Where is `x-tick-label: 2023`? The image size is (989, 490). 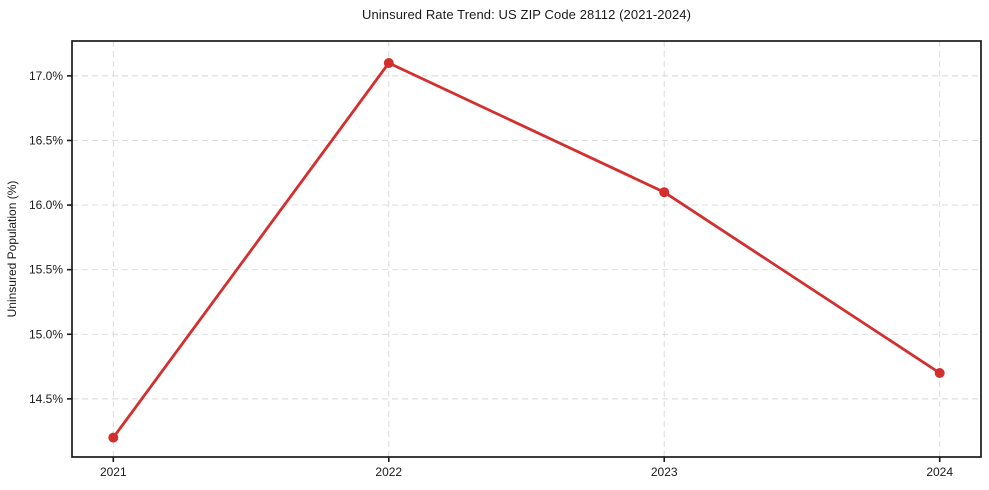 x-tick-label: 2023 is located at coordinates (664, 472).